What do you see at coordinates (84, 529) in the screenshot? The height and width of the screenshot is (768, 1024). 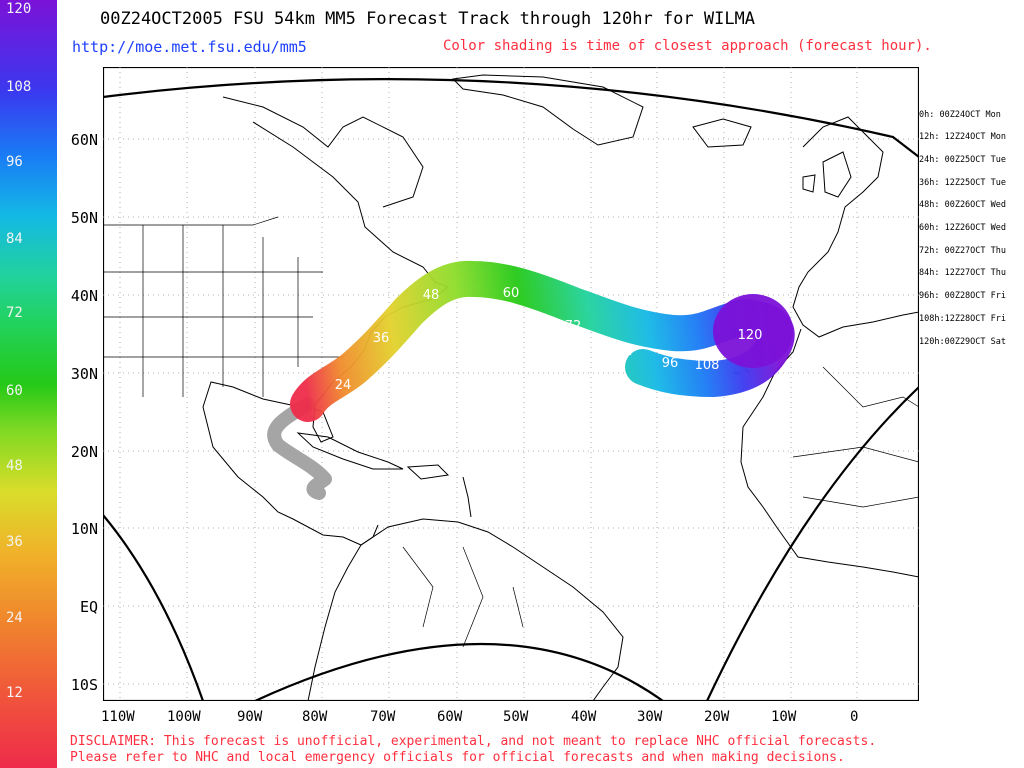 I see `lat-label-10n: 10N` at bounding box center [84, 529].